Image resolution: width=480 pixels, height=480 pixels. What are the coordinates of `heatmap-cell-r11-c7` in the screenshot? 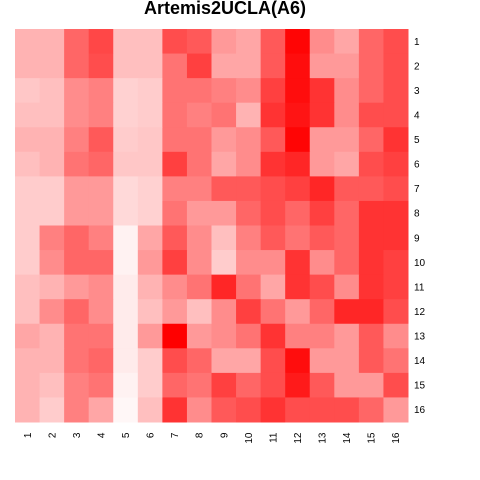 It's located at (175, 287).